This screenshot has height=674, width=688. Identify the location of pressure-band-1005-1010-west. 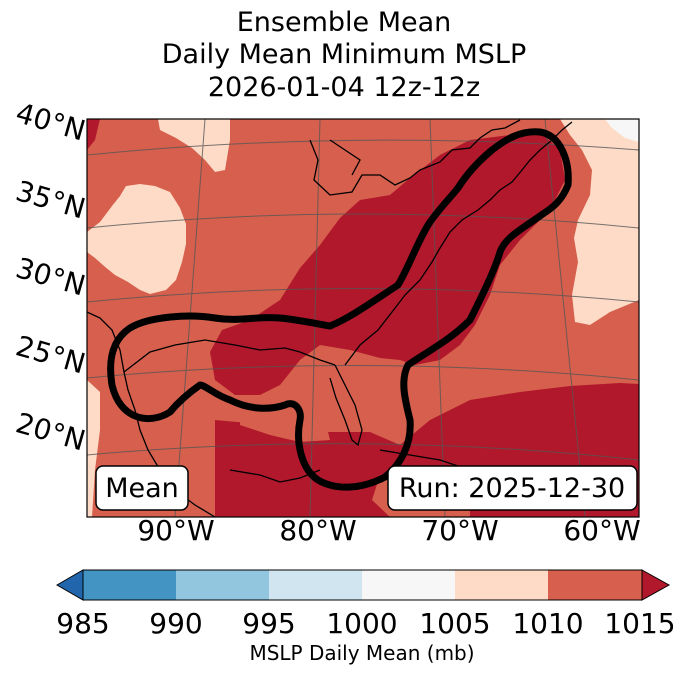
(136, 239).